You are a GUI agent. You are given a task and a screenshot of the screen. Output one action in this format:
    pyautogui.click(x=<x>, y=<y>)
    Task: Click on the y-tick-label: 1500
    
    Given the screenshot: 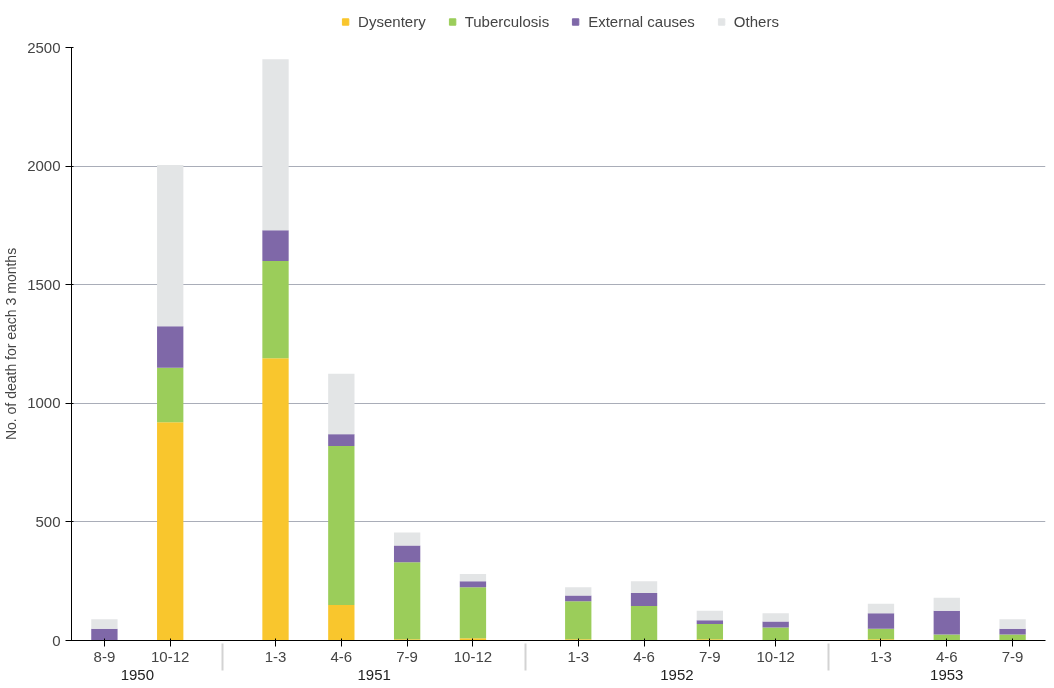 What is the action you would take?
    pyautogui.click(x=44, y=284)
    